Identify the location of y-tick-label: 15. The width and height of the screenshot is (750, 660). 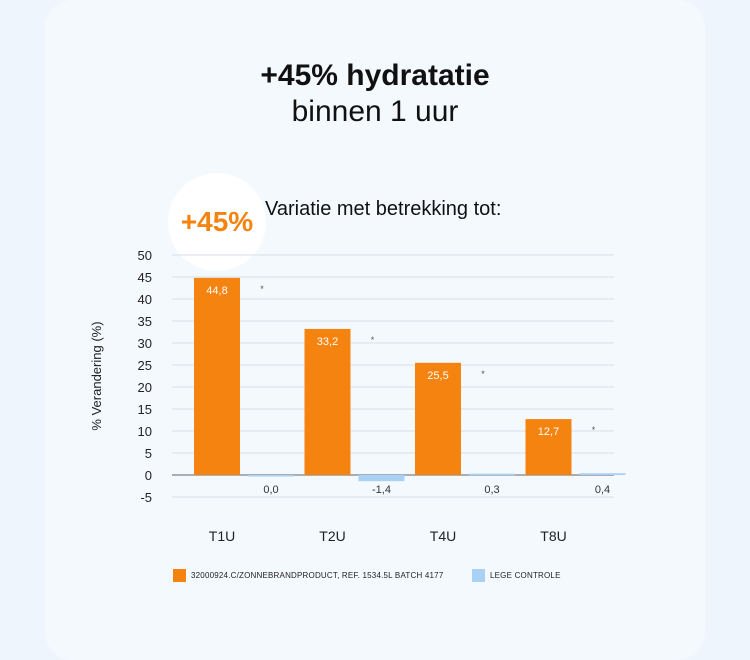
(145, 409).